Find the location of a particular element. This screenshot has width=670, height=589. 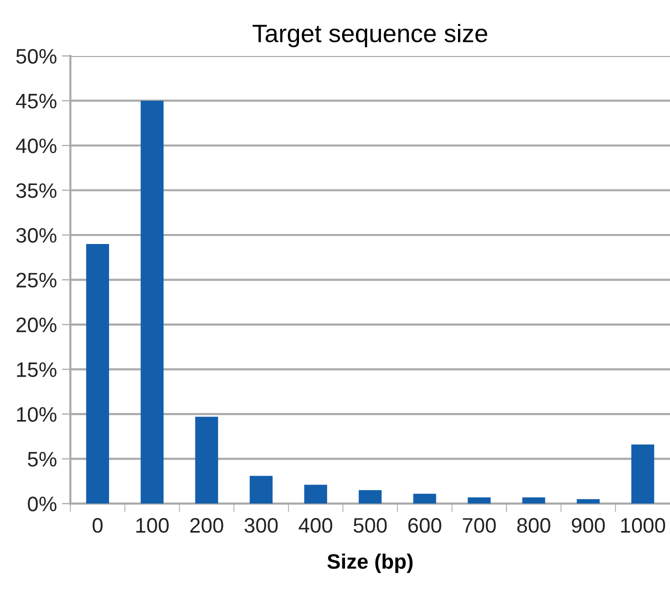

x-tick-label: 700 is located at coordinates (479, 525).